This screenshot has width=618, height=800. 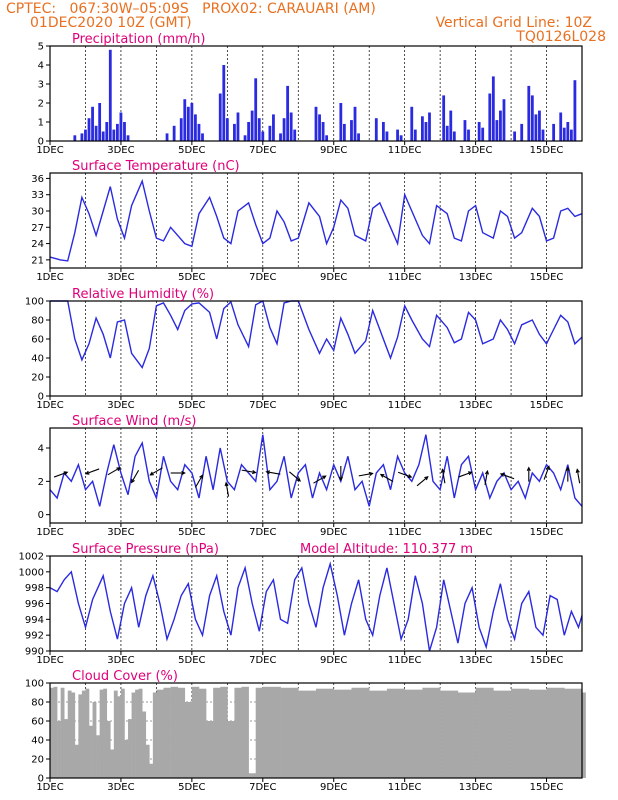 What do you see at coordinates (37, 228) in the screenshot?
I see `y-tick-label: 27` at bounding box center [37, 228].